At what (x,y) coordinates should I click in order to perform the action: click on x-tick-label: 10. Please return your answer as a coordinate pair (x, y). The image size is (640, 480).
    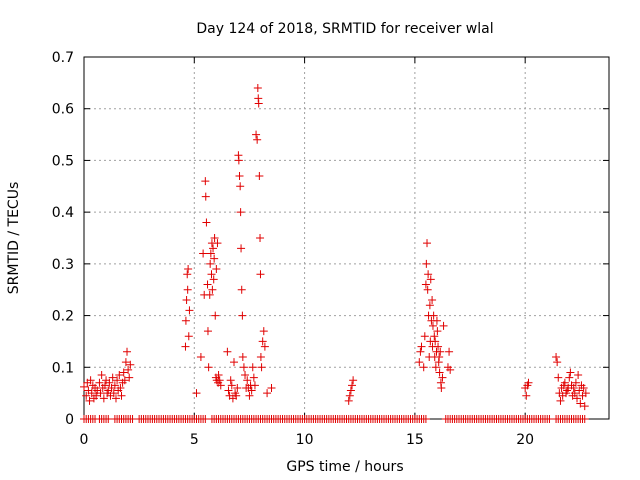
    Looking at the image, I should click on (305, 440).